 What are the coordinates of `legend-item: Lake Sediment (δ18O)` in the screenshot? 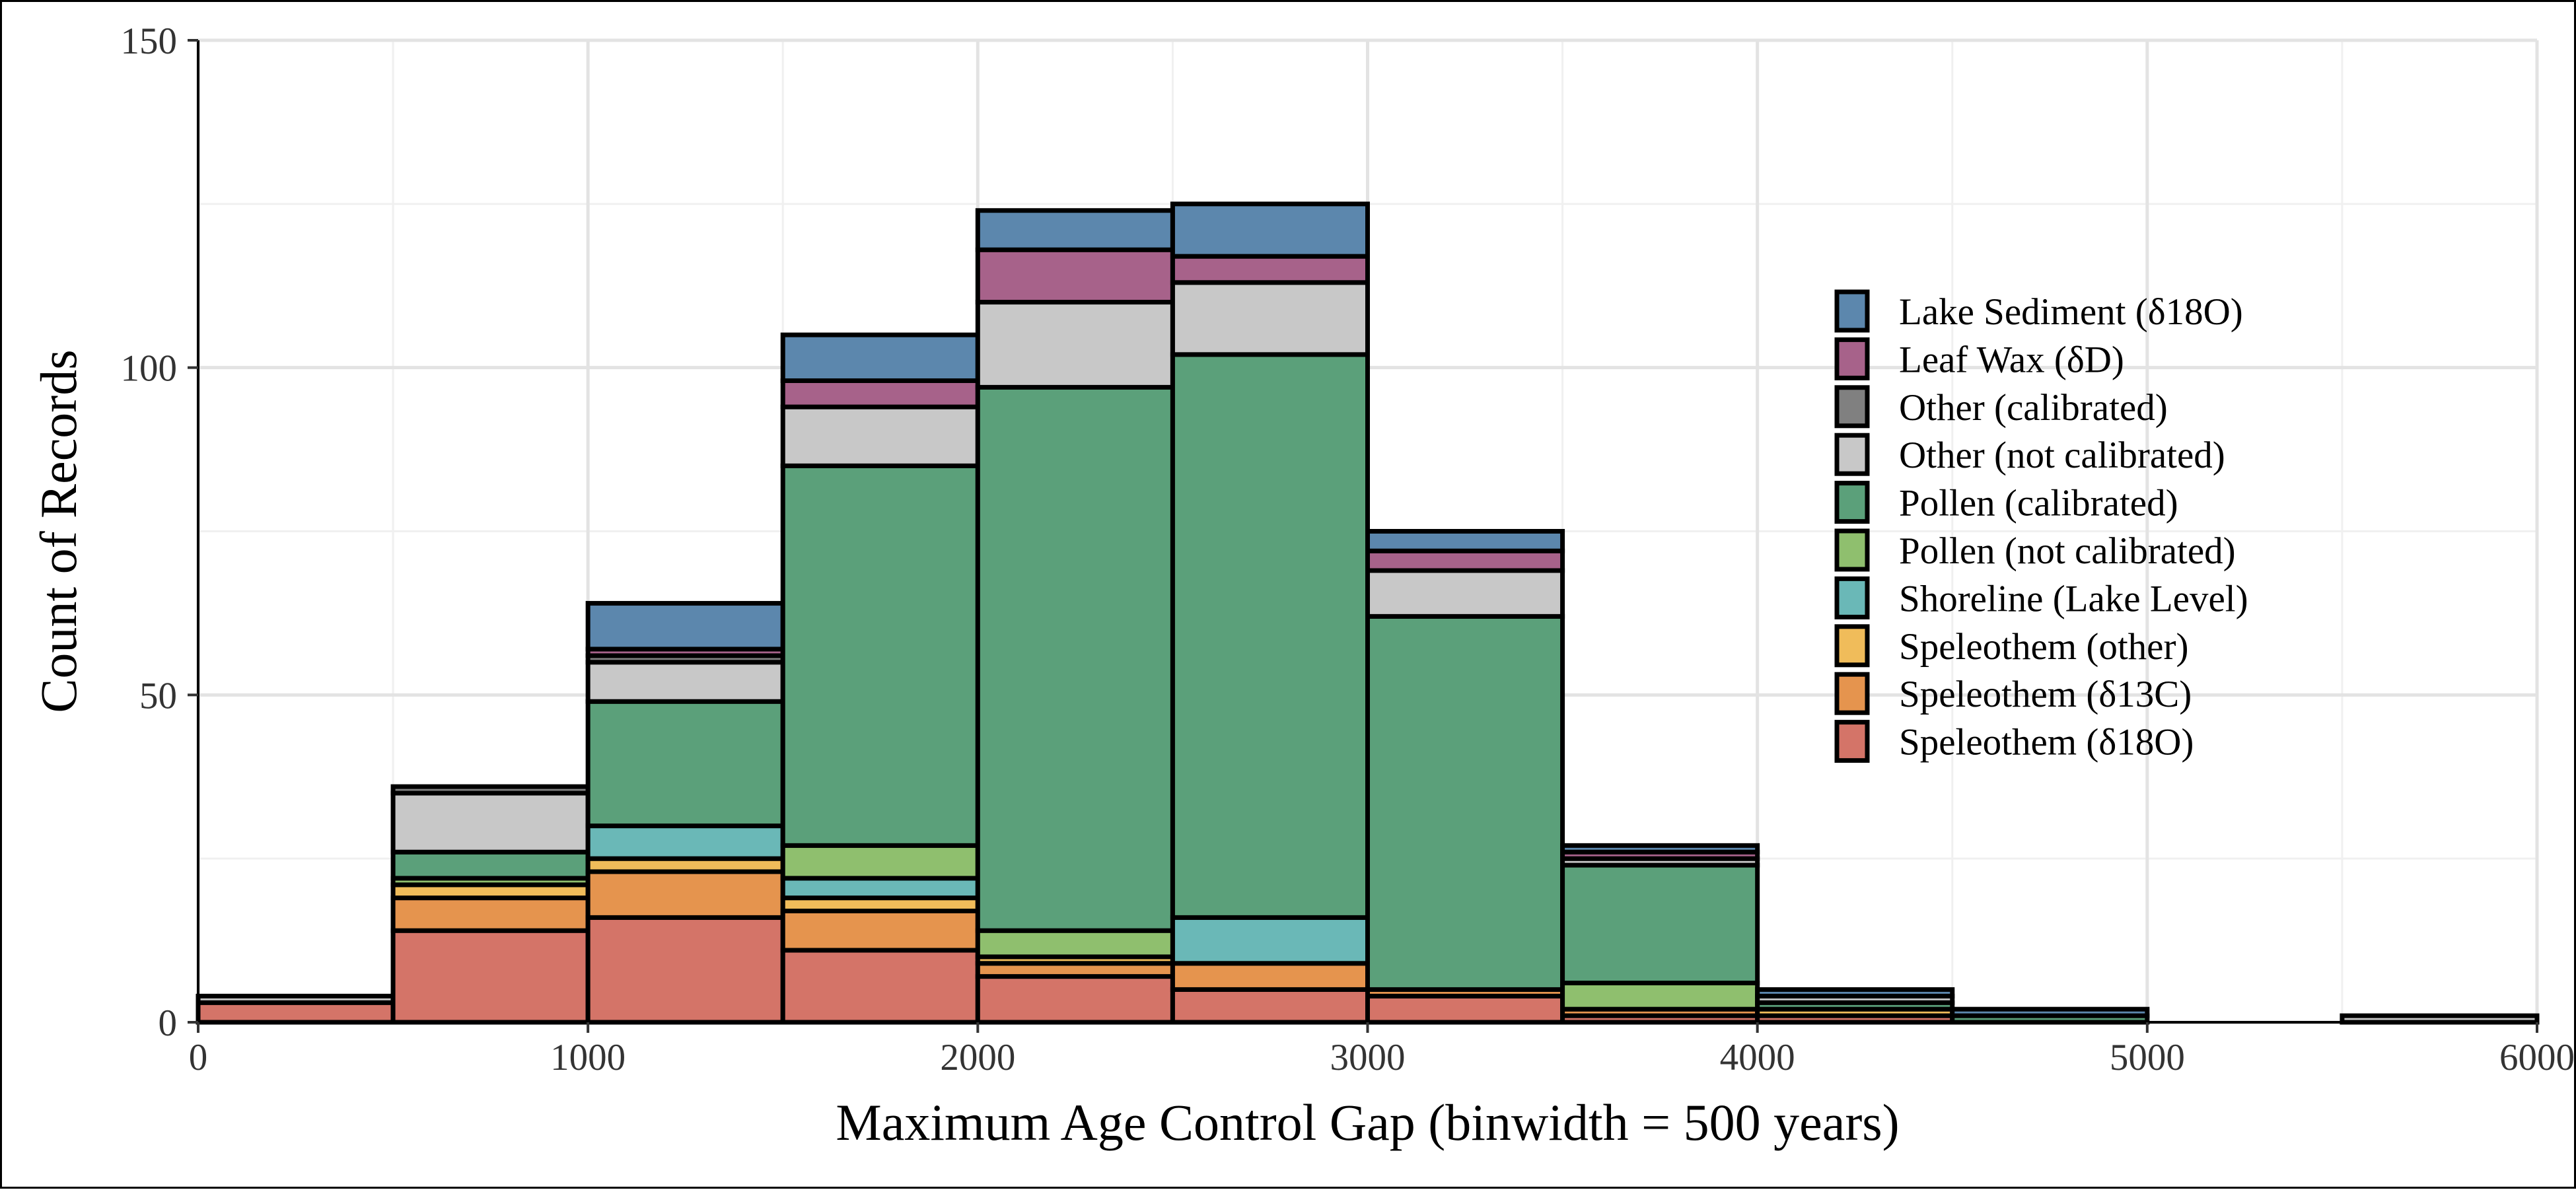 It's located at (2039, 311).